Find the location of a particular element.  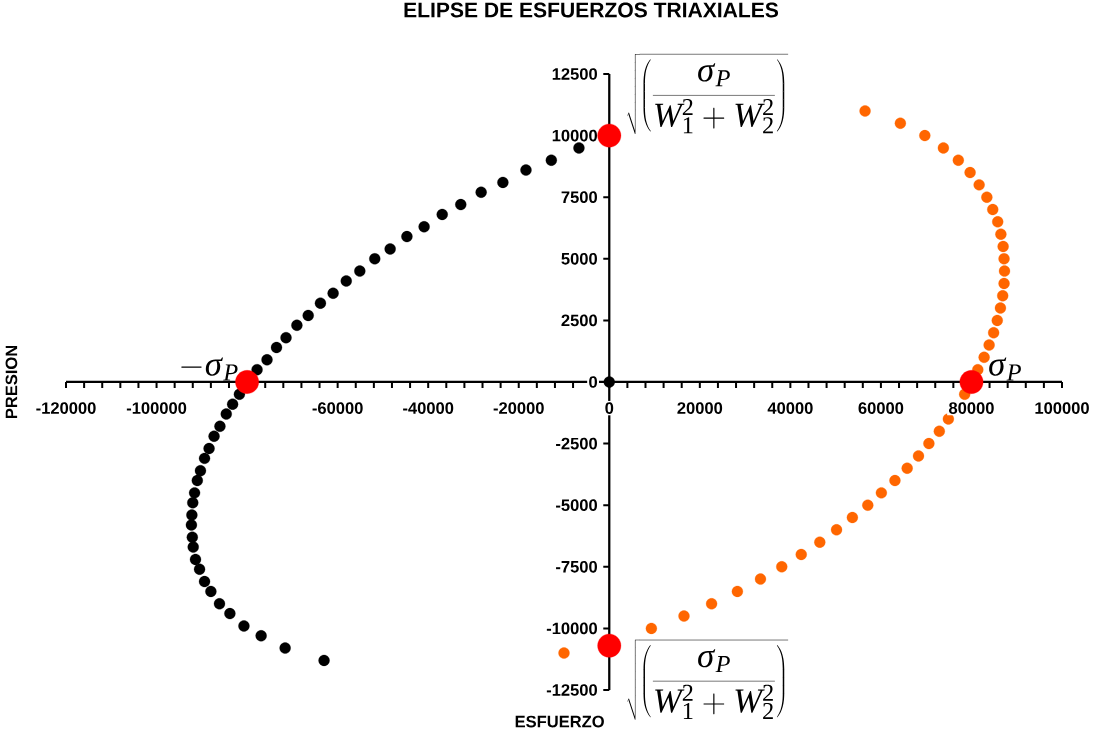

chart-title: ELIPSE DE ESFUERZOS TRIAXIALES is located at coordinates (591, 10).